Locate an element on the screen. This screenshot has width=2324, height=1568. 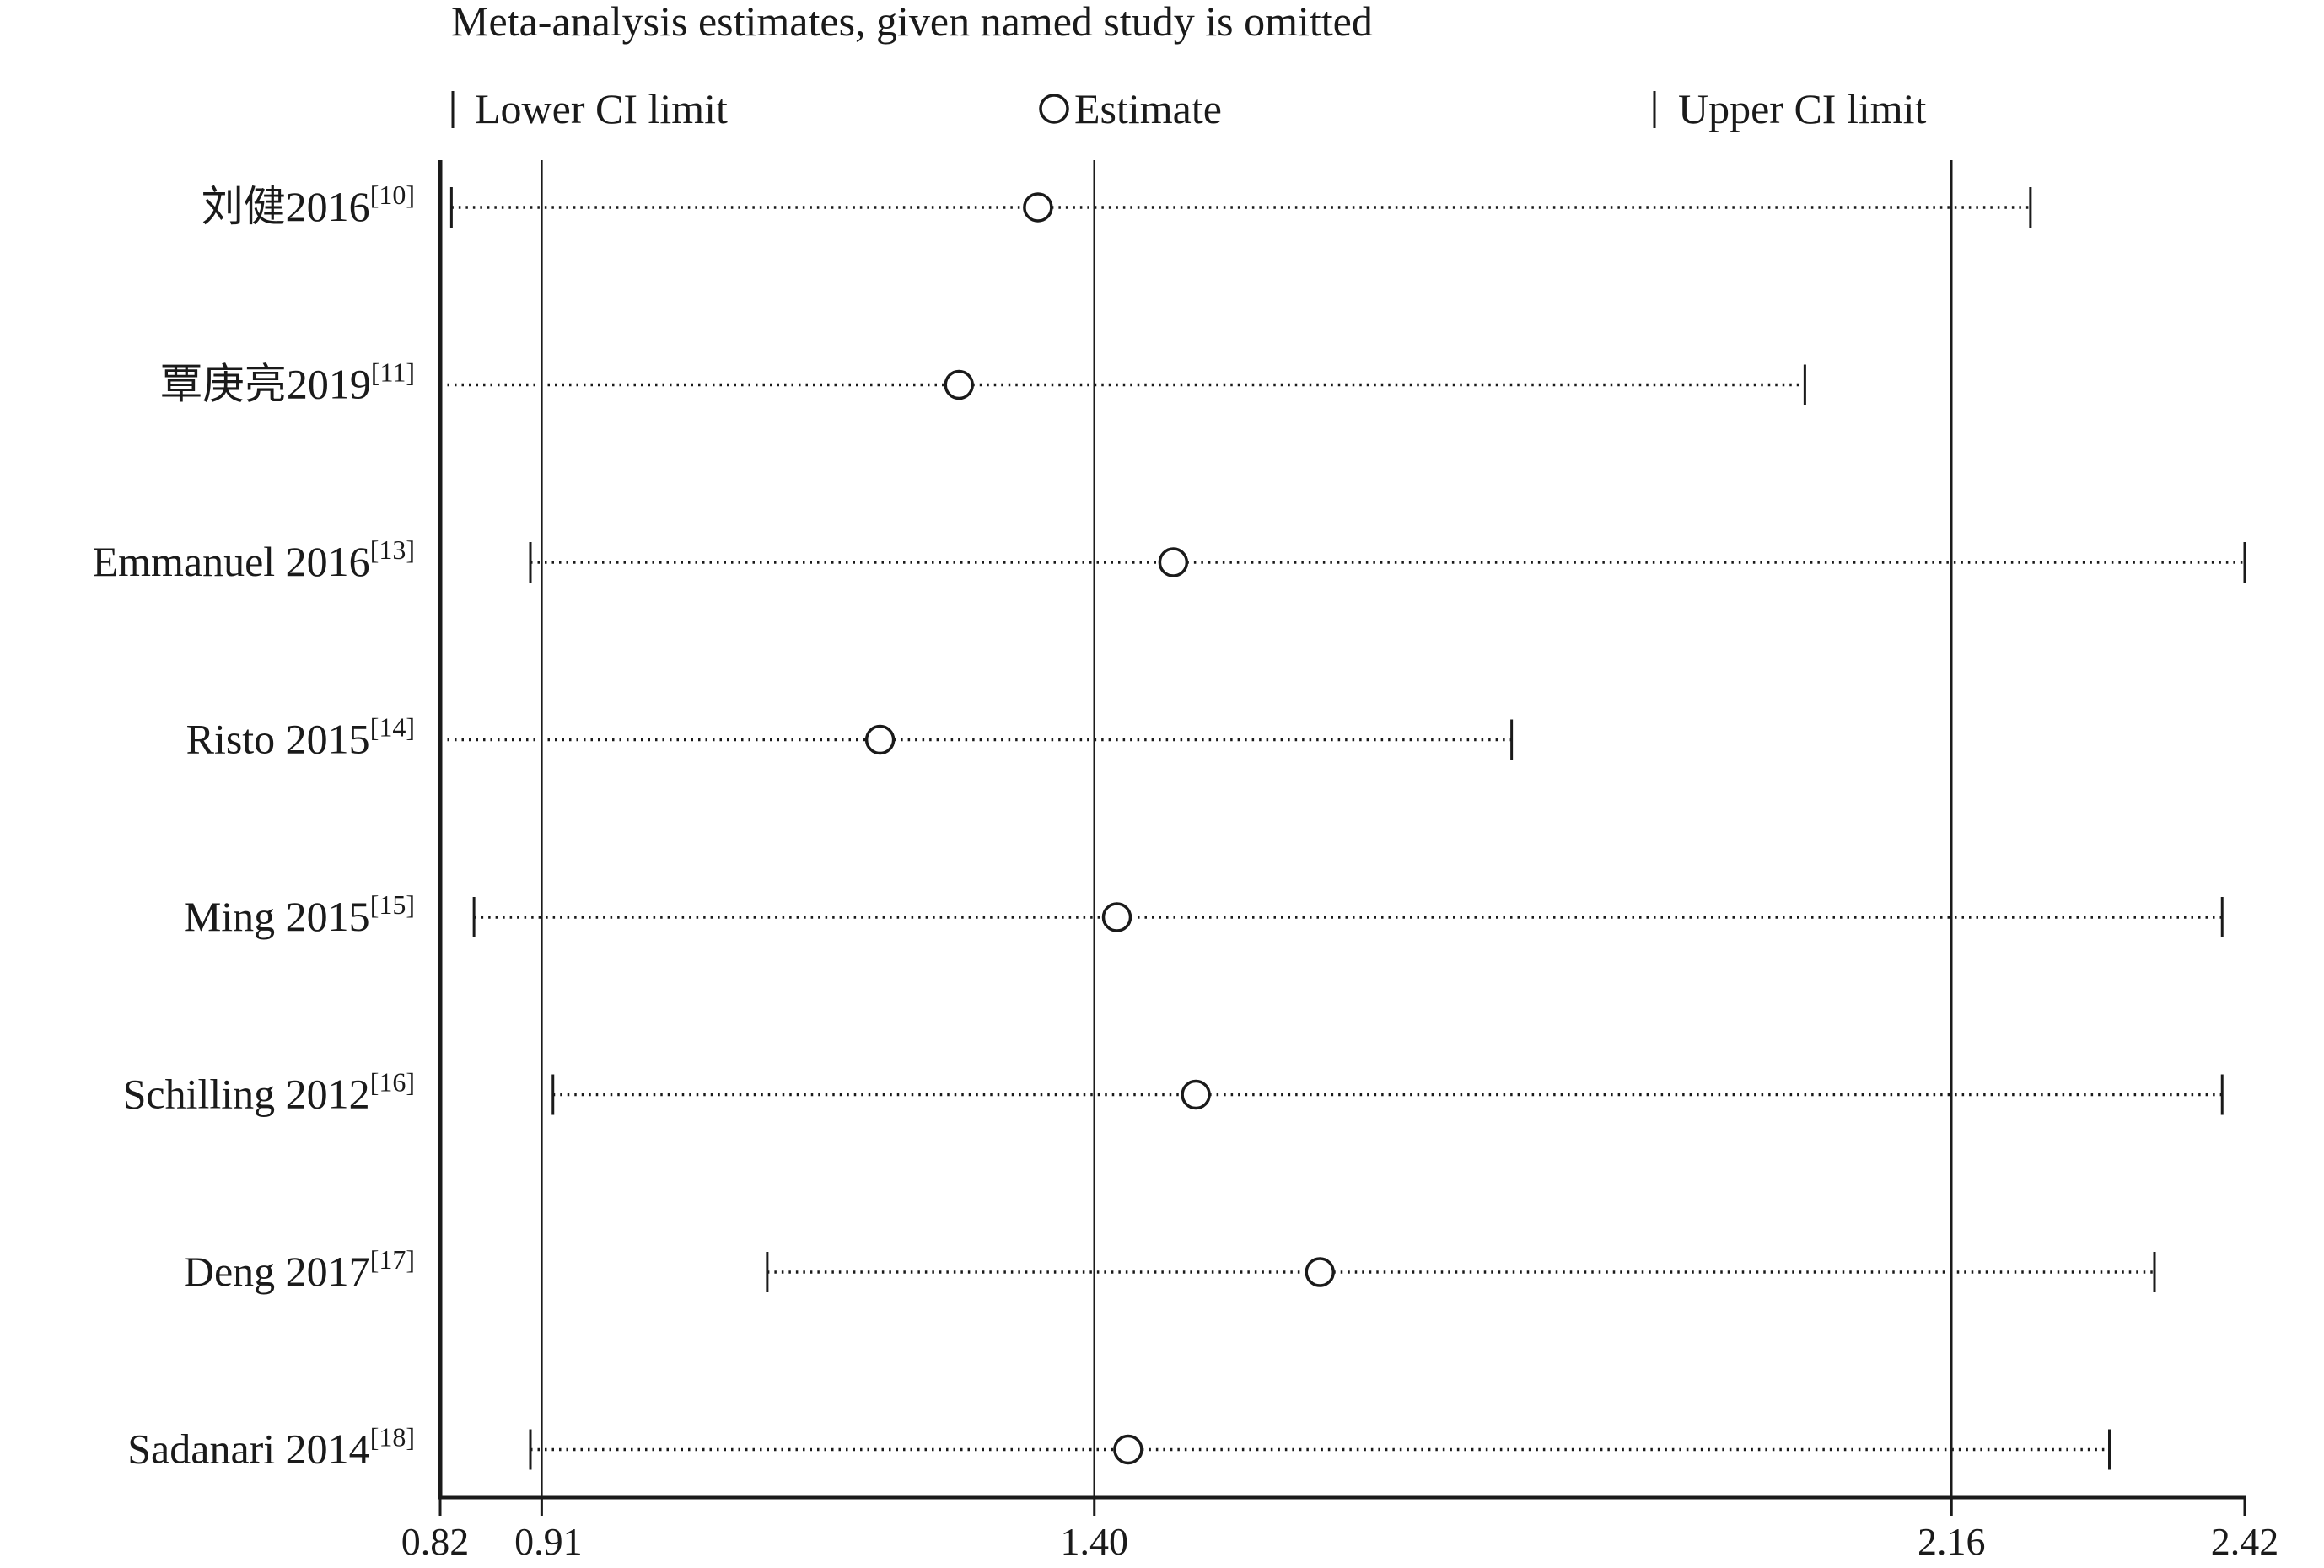
study-ref: [17] is located at coordinates (392, 1259).